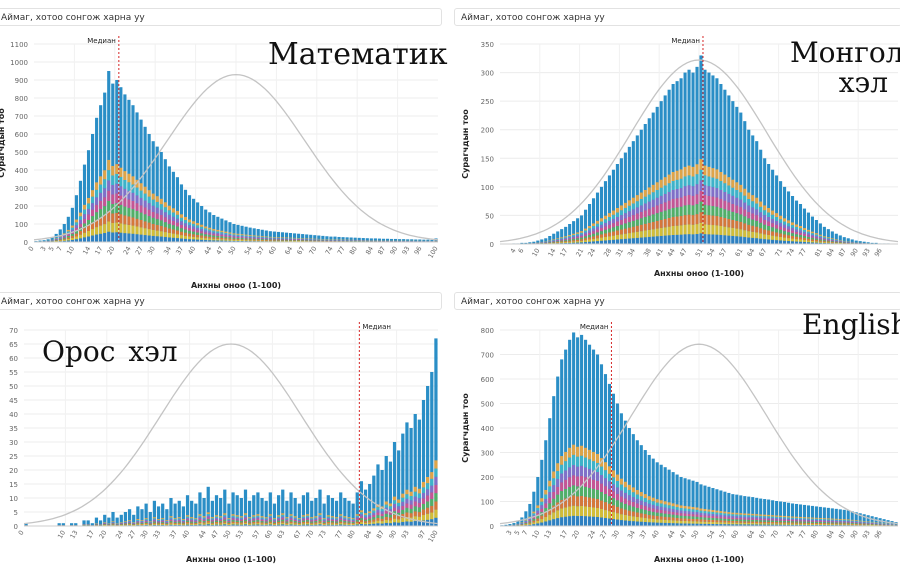  What do you see at coordinates (221, 301) in the screenshot?
I see `filter-select-oros: Аймаг, хотоо сонгож харна уу` at bounding box center [221, 301].